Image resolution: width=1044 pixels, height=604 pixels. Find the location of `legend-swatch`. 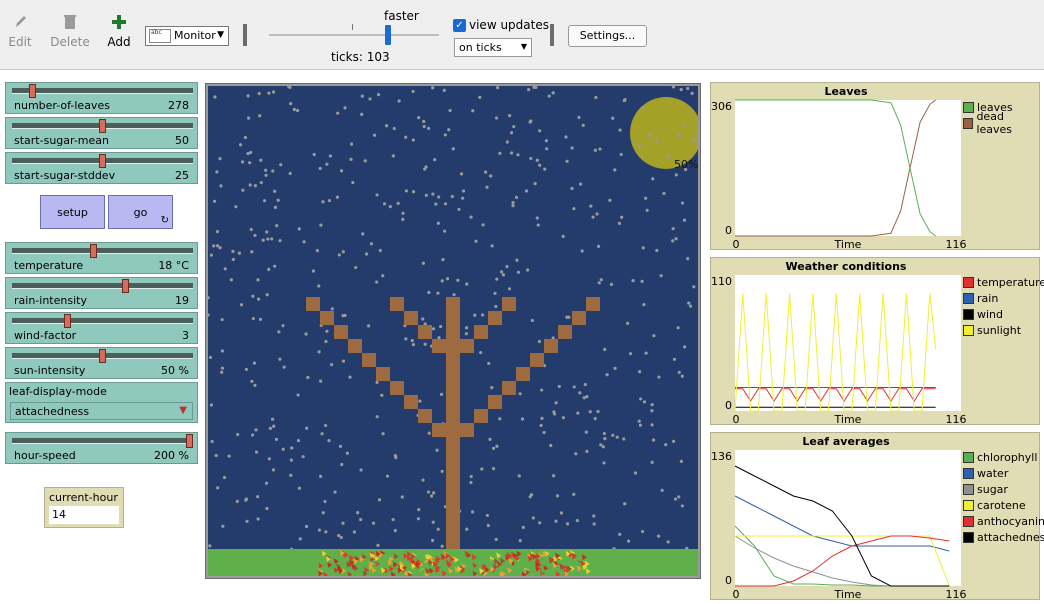

legend-swatch is located at coordinates (968, 107).